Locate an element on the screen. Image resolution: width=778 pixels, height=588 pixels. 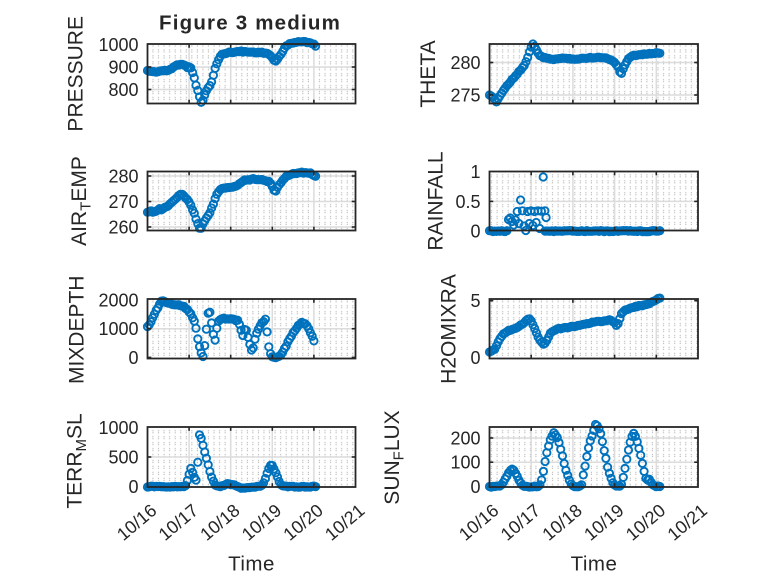
svg-text: PRESSURE is located at coordinates (75, 74).